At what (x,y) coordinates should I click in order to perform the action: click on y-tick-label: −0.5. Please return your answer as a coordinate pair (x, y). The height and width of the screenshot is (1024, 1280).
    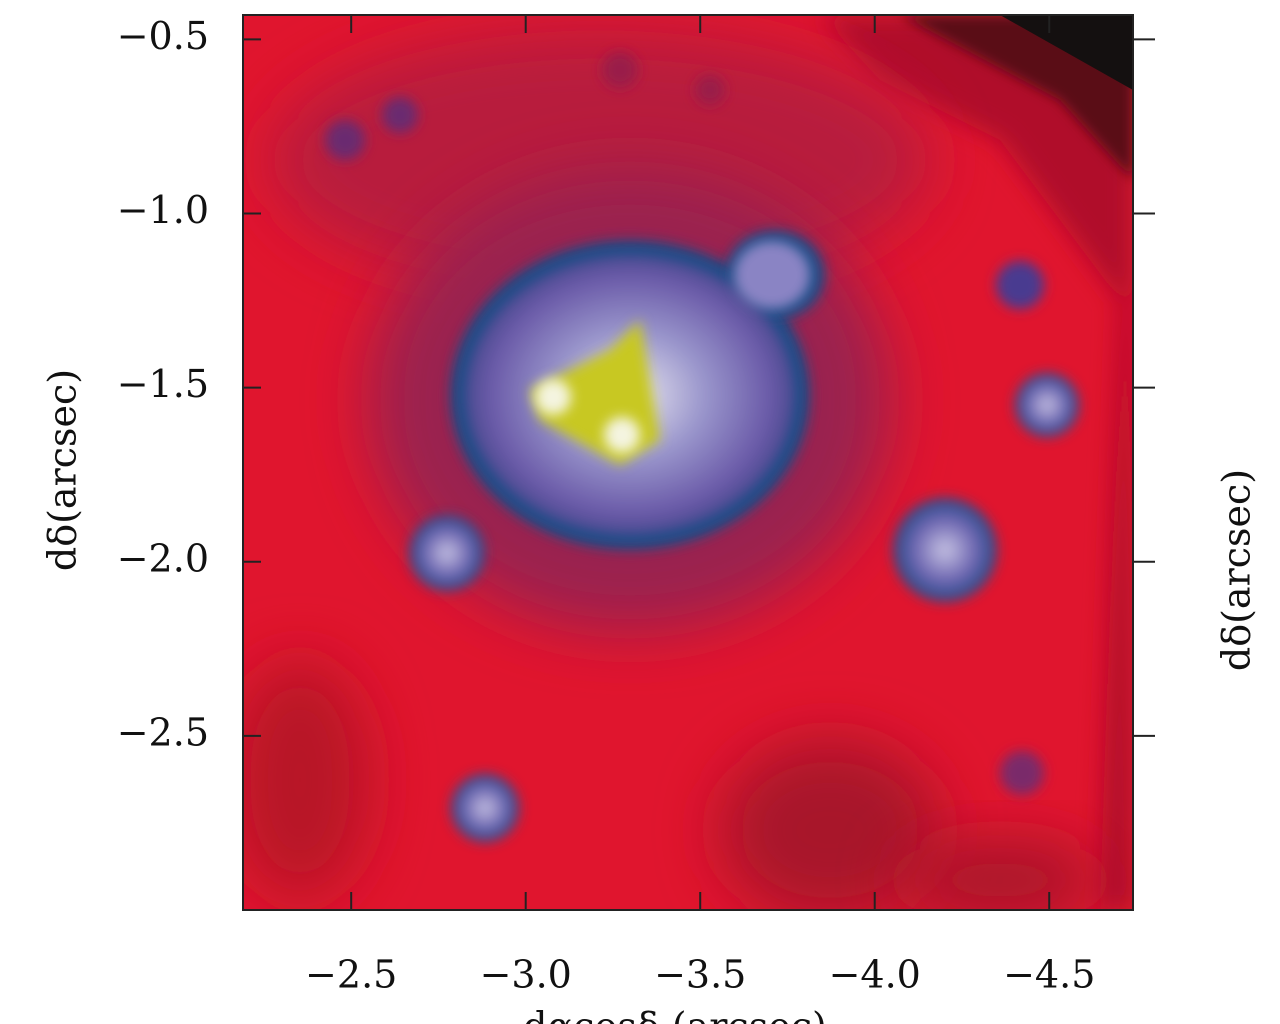
    Looking at the image, I should click on (163, 36).